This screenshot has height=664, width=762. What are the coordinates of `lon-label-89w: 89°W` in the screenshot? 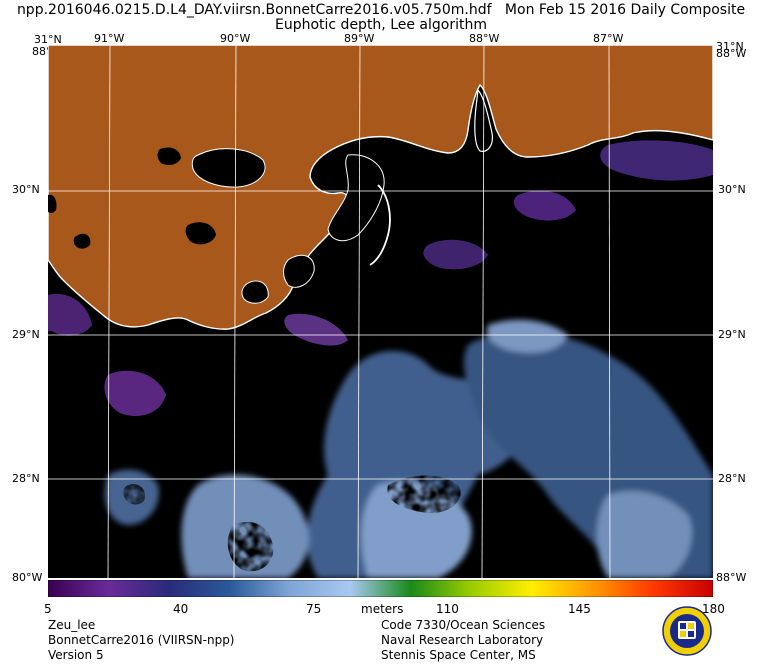 It's located at (359, 38).